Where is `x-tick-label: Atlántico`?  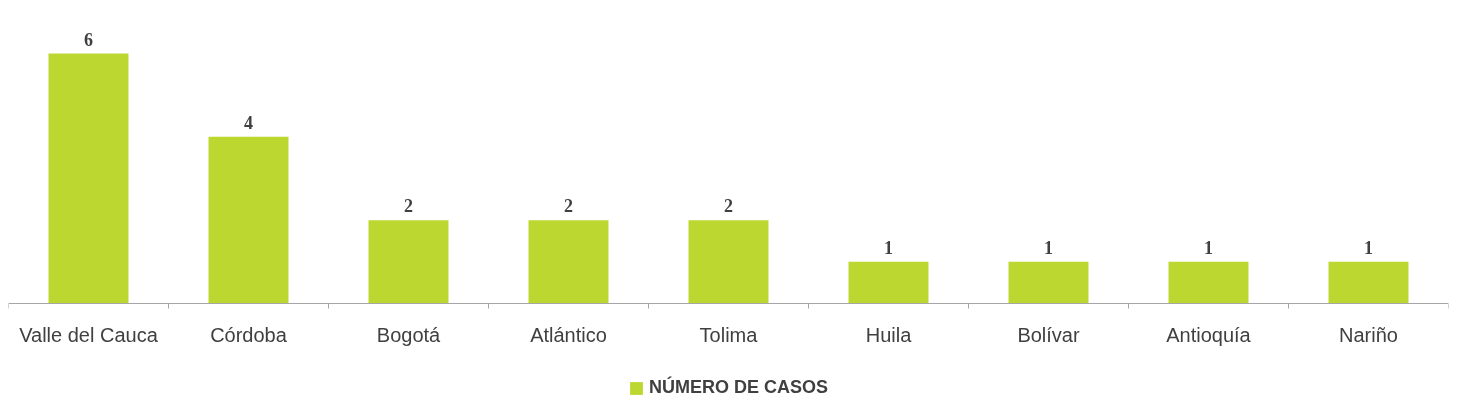
x-tick-label: Atlántico is located at coordinates (568, 334).